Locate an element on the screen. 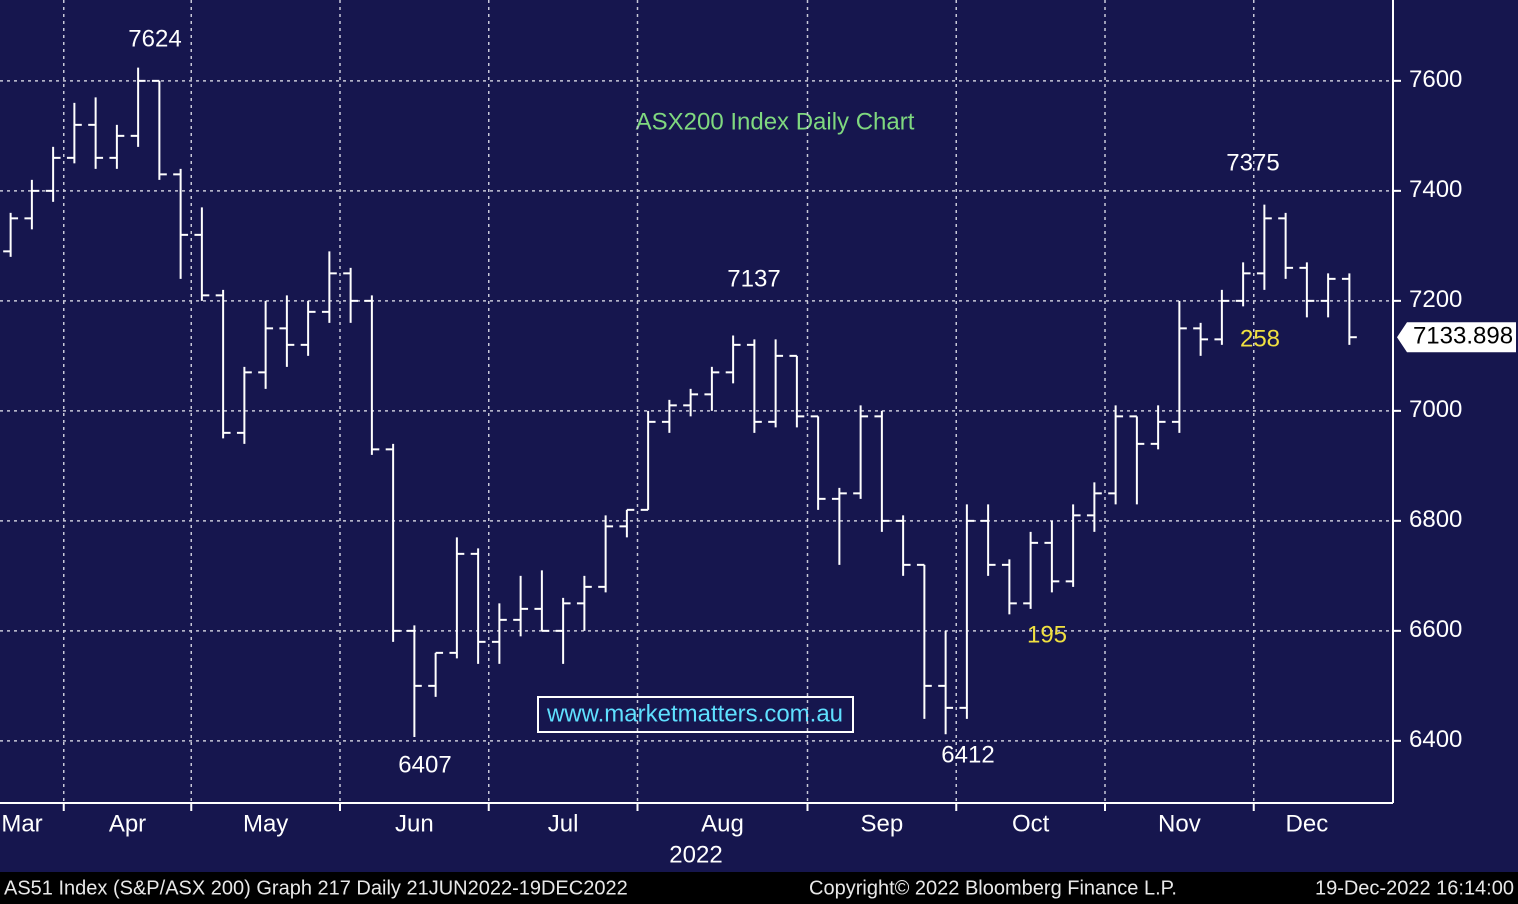 This screenshot has width=1518, height=904. watermark: www.marketmatters.com.au is located at coordinates (694, 713).